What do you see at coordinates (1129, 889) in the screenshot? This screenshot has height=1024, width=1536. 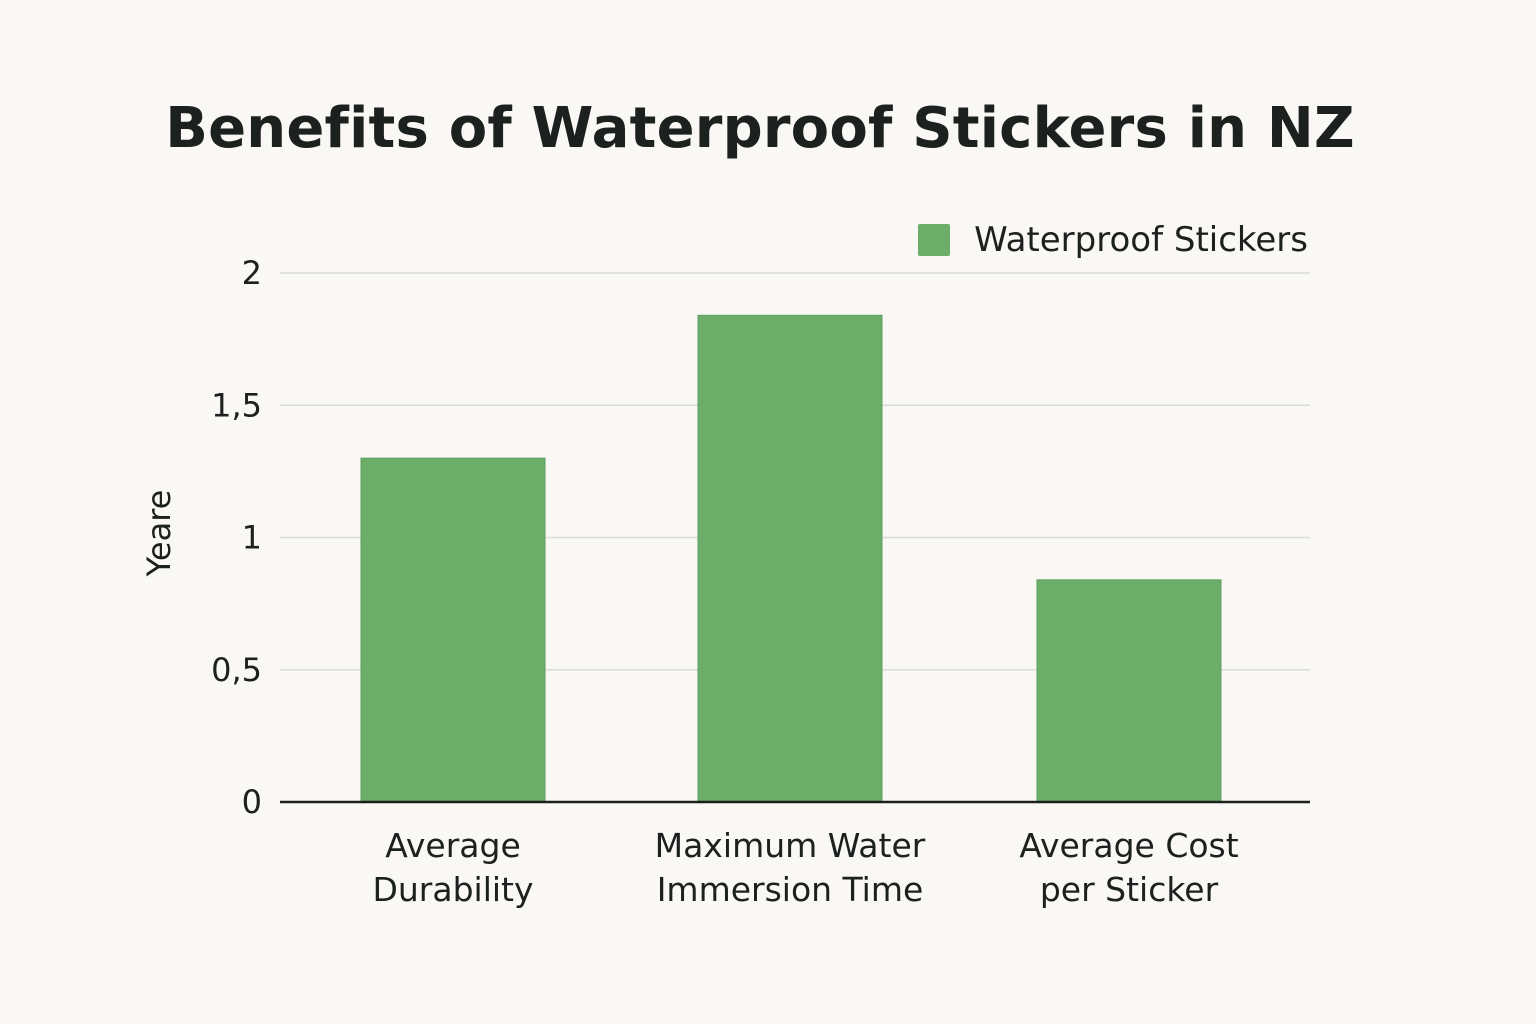 I see `x-tick-label: per Sticker` at bounding box center [1129, 889].